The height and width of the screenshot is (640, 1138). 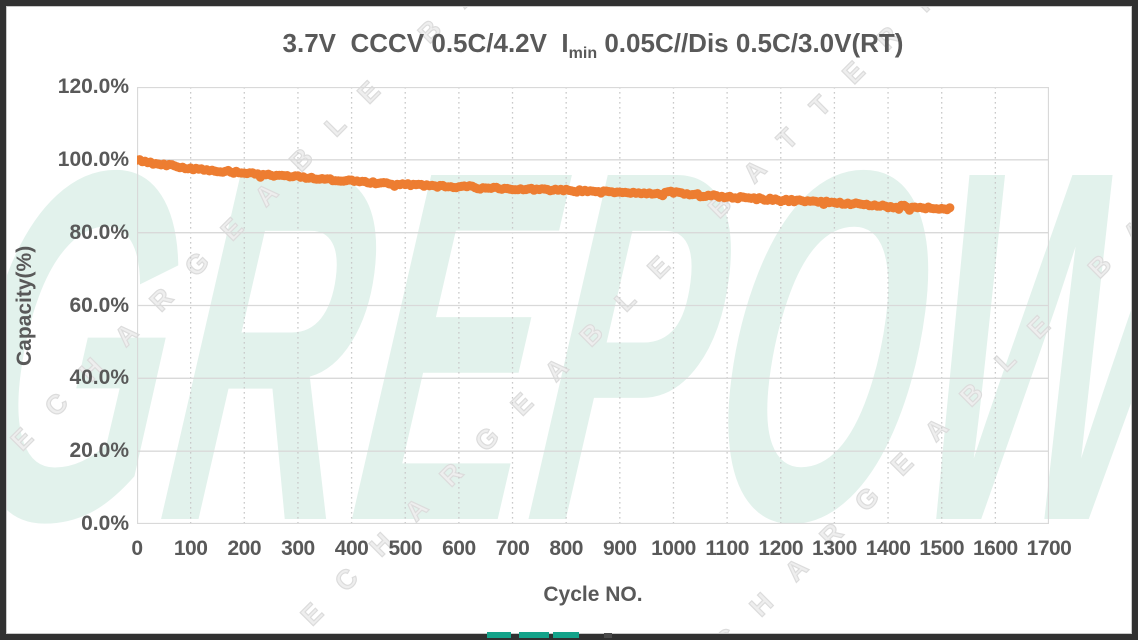 I want to click on y-tick-label: 40.0%, so click(x=99, y=378).